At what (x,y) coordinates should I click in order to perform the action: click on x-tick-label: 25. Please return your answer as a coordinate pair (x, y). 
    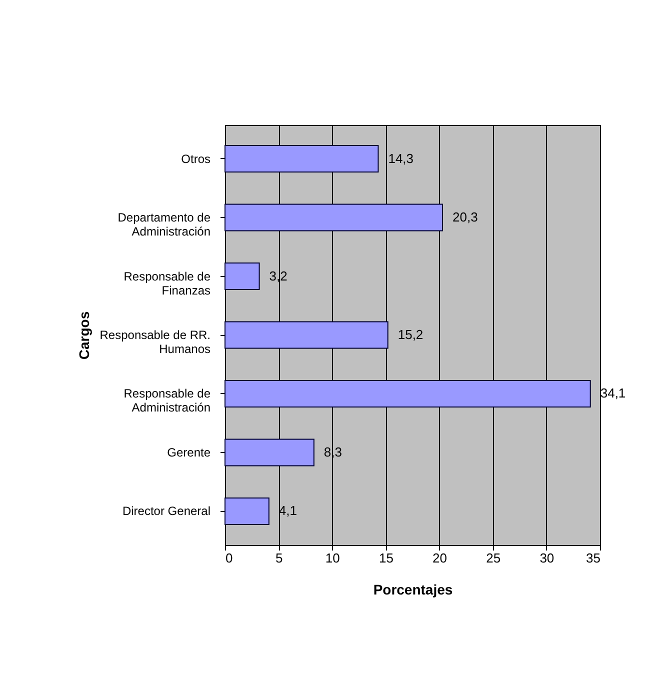
    Looking at the image, I should click on (493, 558).